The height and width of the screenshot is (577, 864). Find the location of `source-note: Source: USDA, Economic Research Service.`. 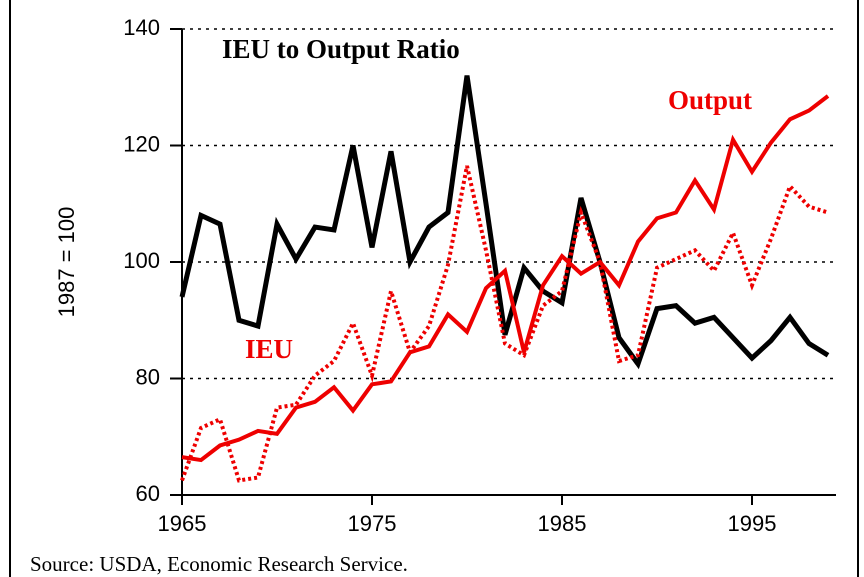

source-note: Source: USDA, Economic Research Service. is located at coordinates (219, 564).